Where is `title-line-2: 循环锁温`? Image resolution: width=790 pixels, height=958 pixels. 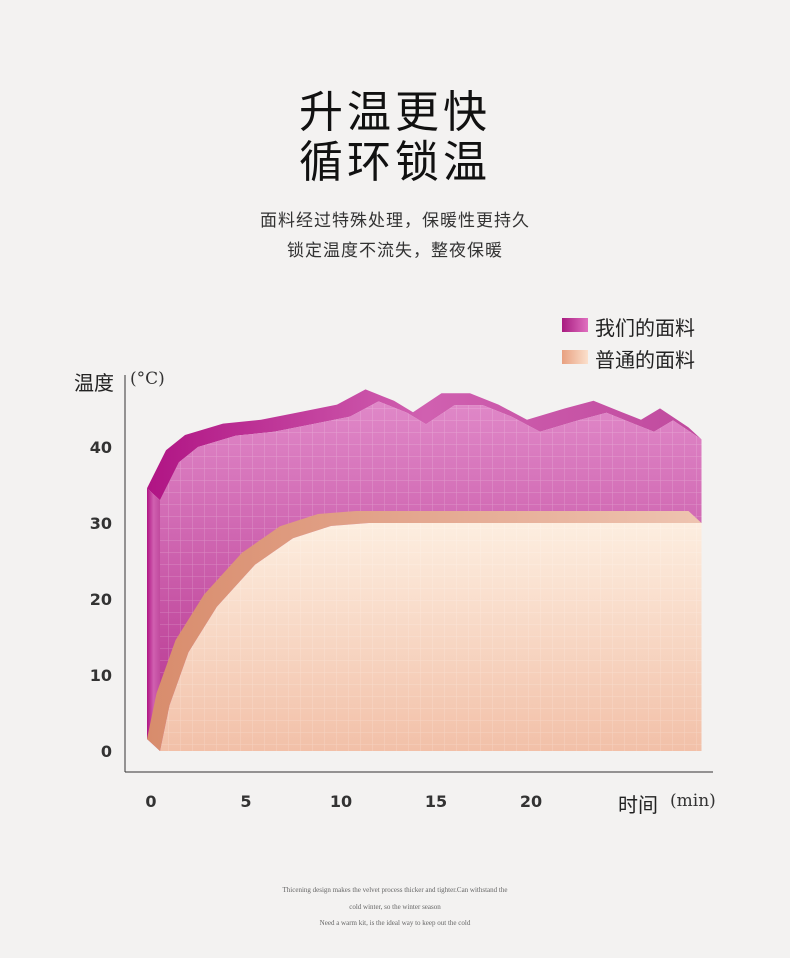 title-line-2: 循环锁温 is located at coordinates (395, 162).